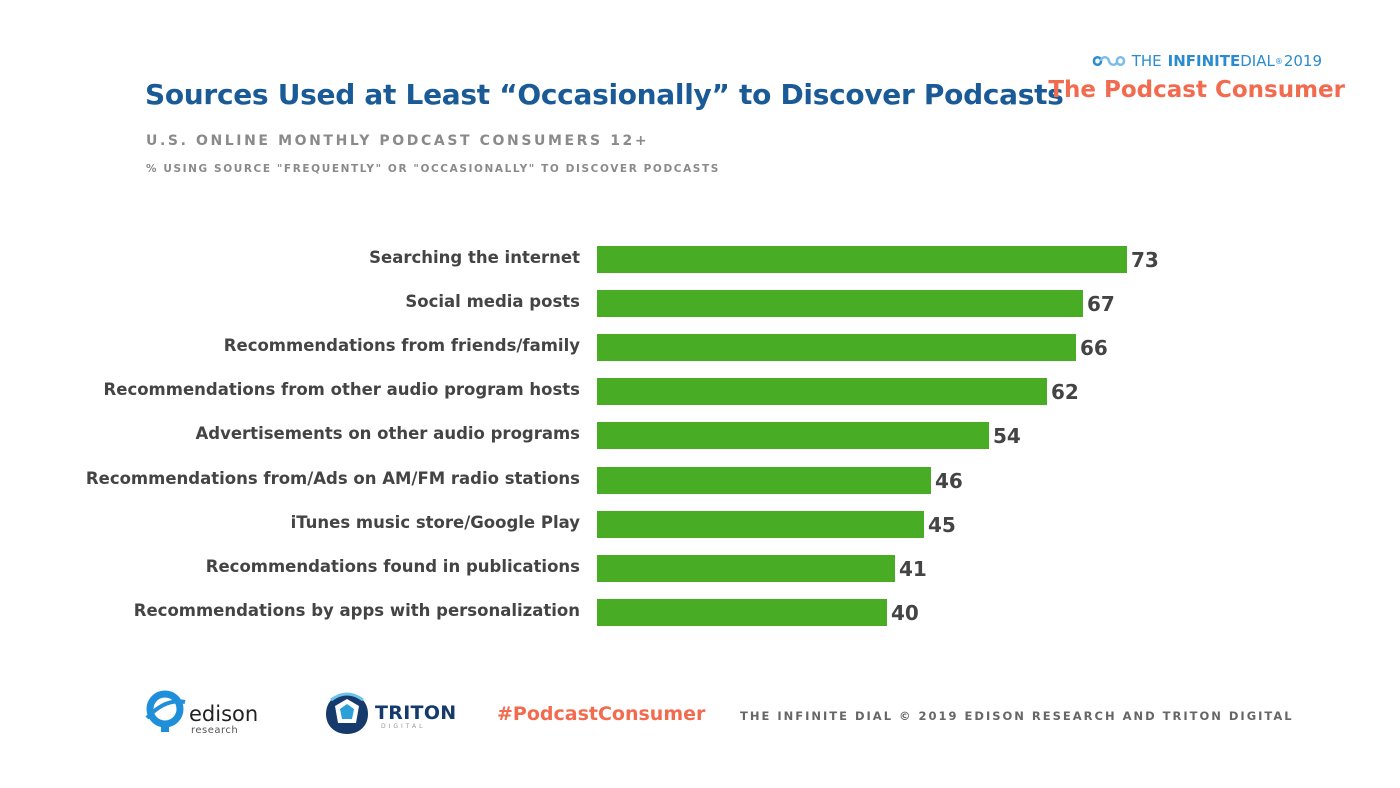 The image size is (1400, 788). What do you see at coordinates (435, 522) in the screenshot?
I see `category-label: iTunes music store/Google Play` at bounding box center [435, 522].